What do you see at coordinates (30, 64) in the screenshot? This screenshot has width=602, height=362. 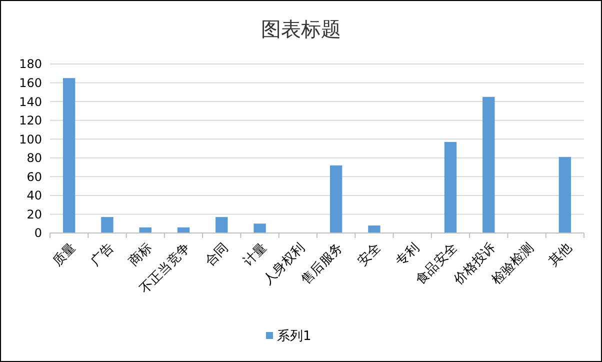 I see `y-tick-label: 180` at bounding box center [30, 64].